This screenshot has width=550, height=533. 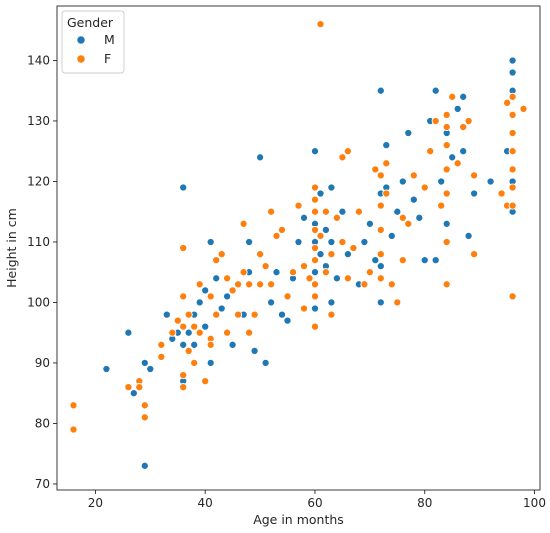 What do you see at coordinates (42, 423) in the screenshot?
I see `y-tick-label: 80` at bounding box center [42, 423].